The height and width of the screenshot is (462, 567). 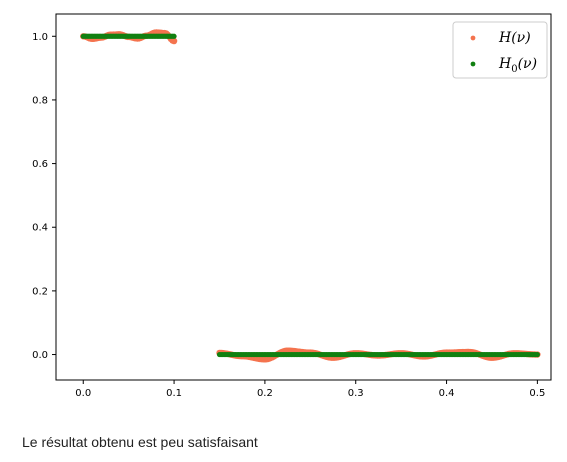 What do you see at coordinates (514, 38) in the screenshot?
I see `legend-label-0: H(ν)` at bounding box center [514, 38].